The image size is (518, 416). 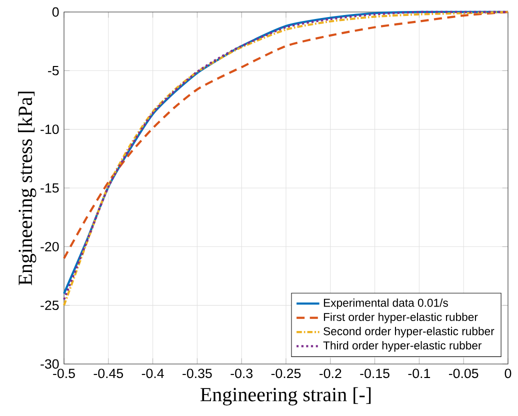 I want to click on y-tick-label: -10, so click(x=49, y=129).